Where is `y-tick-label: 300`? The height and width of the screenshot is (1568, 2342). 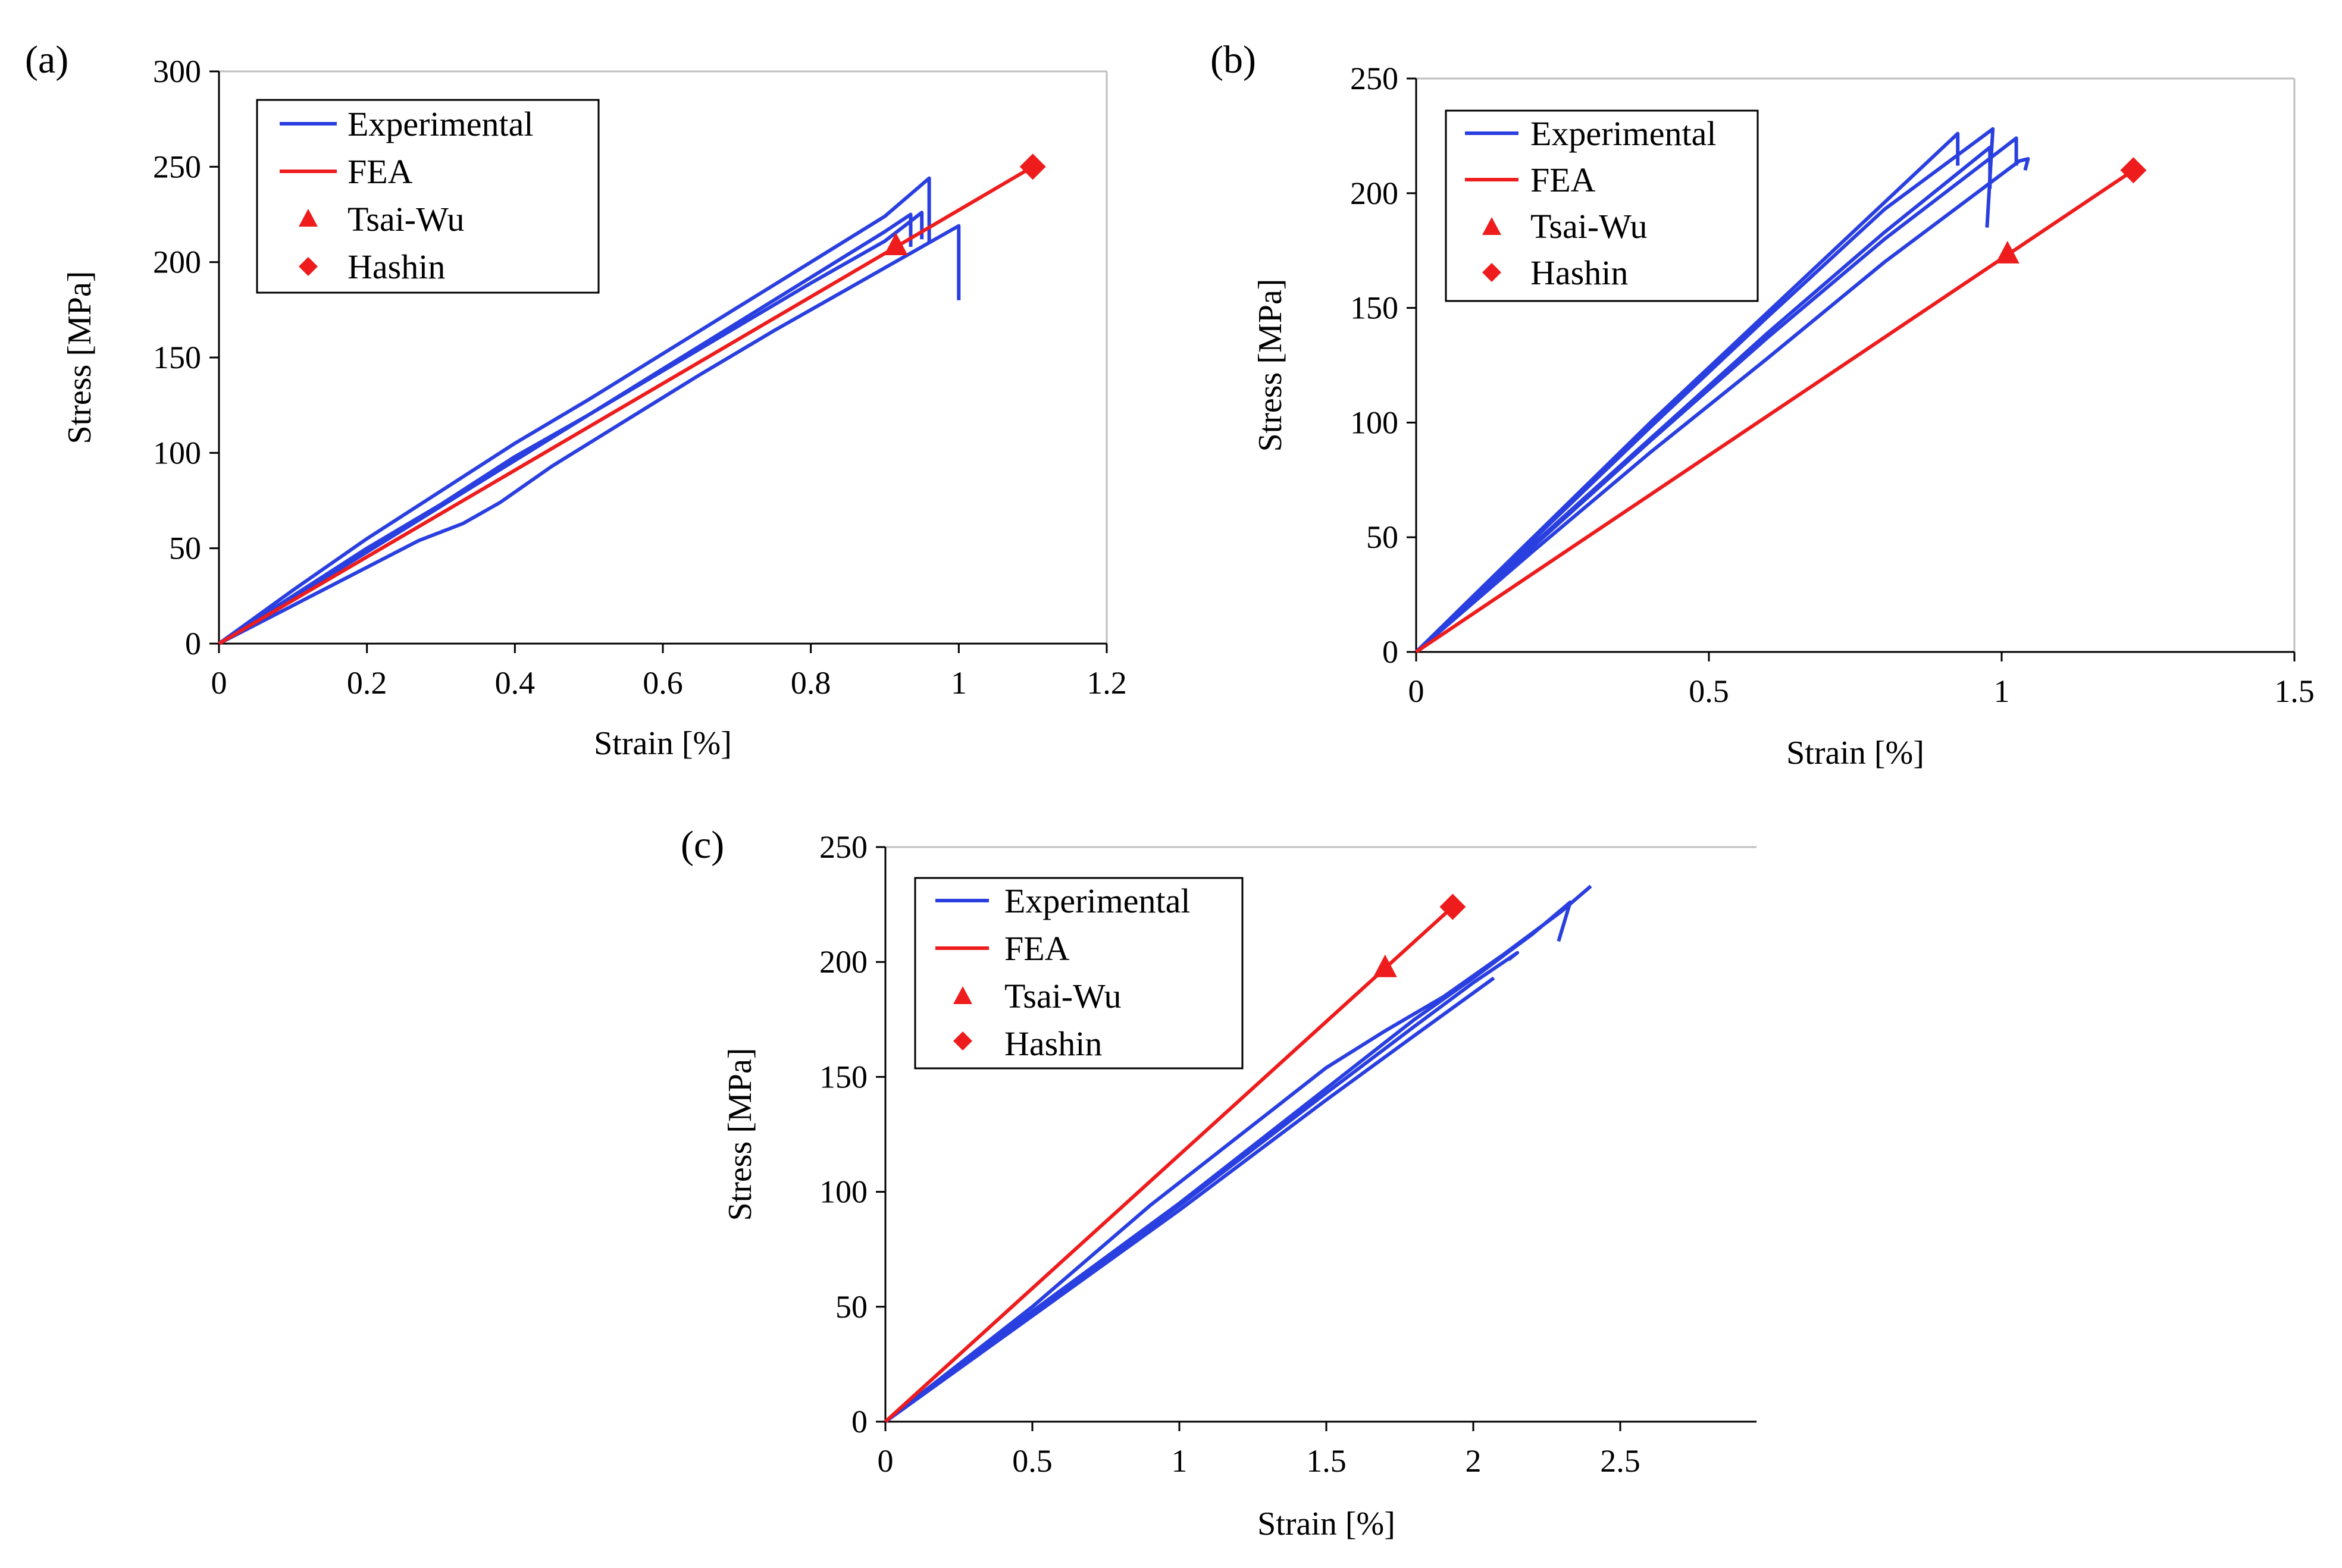 y-tick-label: 300 is located at coordinates (177, 71).